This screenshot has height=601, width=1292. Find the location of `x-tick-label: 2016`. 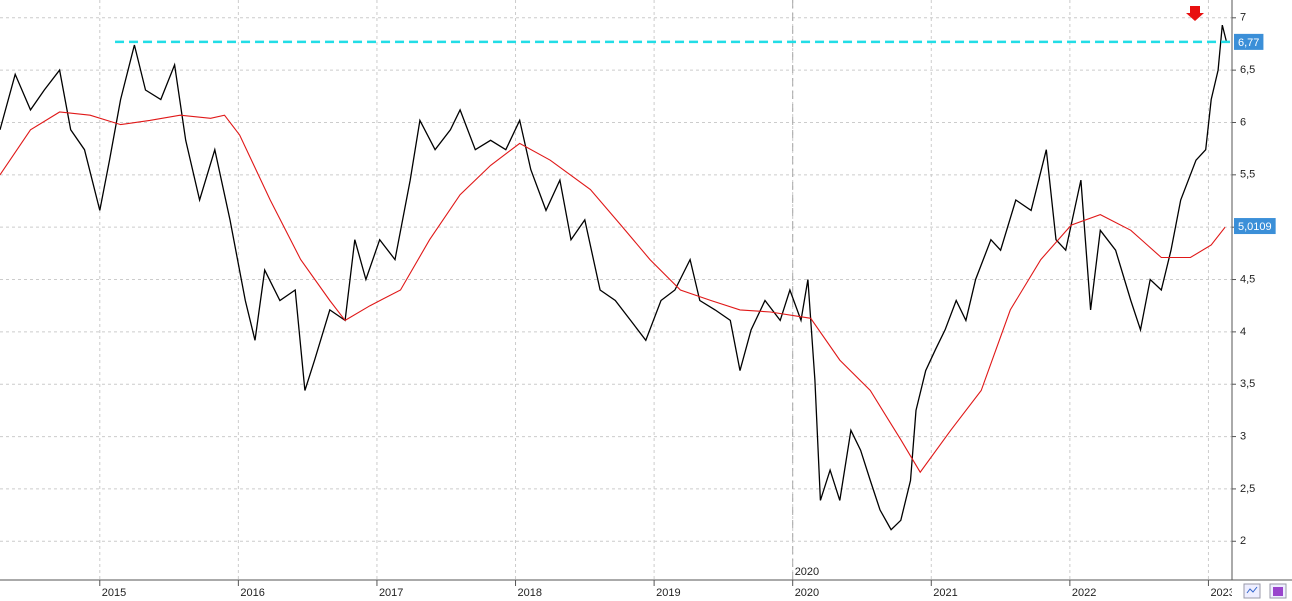

x-tick-label: 2016 is located at coordinates (252, 593).